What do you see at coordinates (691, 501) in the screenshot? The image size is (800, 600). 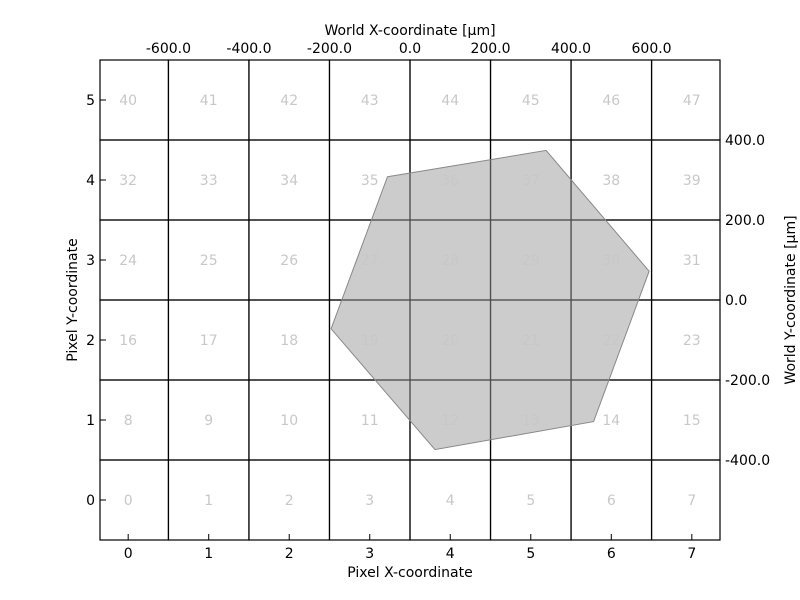 I see `cell-label: 7` at bounding box center [691, 501].